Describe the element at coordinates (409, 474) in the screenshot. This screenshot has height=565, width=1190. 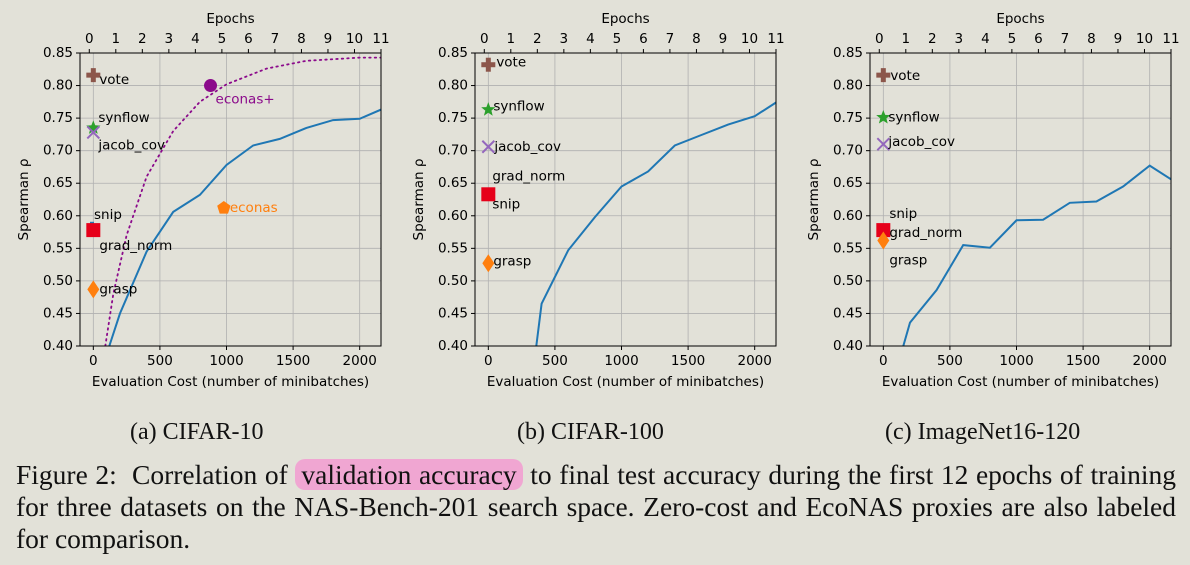
I see `caption-highlight: validation accuracy` at that location.